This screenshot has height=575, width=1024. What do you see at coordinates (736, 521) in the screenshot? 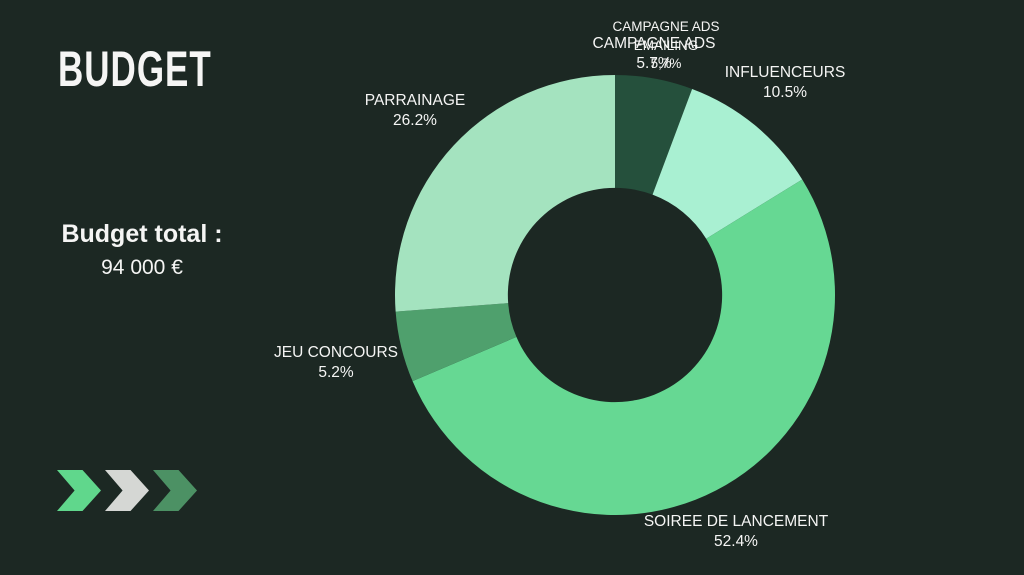
I see `callout-soiree-de-lancement-name: SOIREE DE LANCEMENT` at bounding box center [736, 521].